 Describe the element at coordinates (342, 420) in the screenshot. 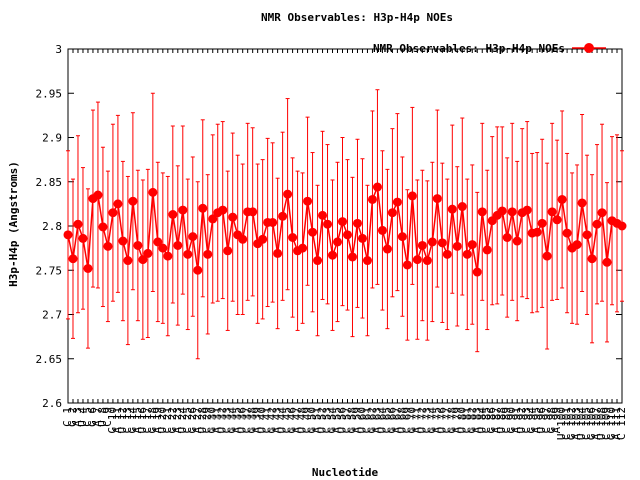

I see `x-tick-label: U 56` at that location.